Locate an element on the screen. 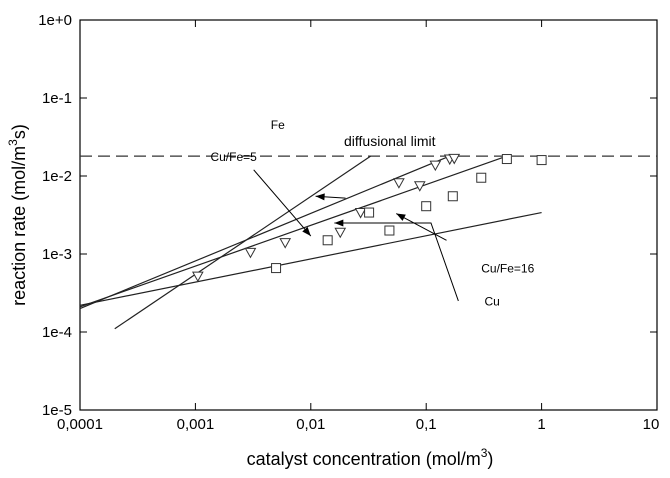  x-tick-label: 0,1 is located at coordinates (426, 424).